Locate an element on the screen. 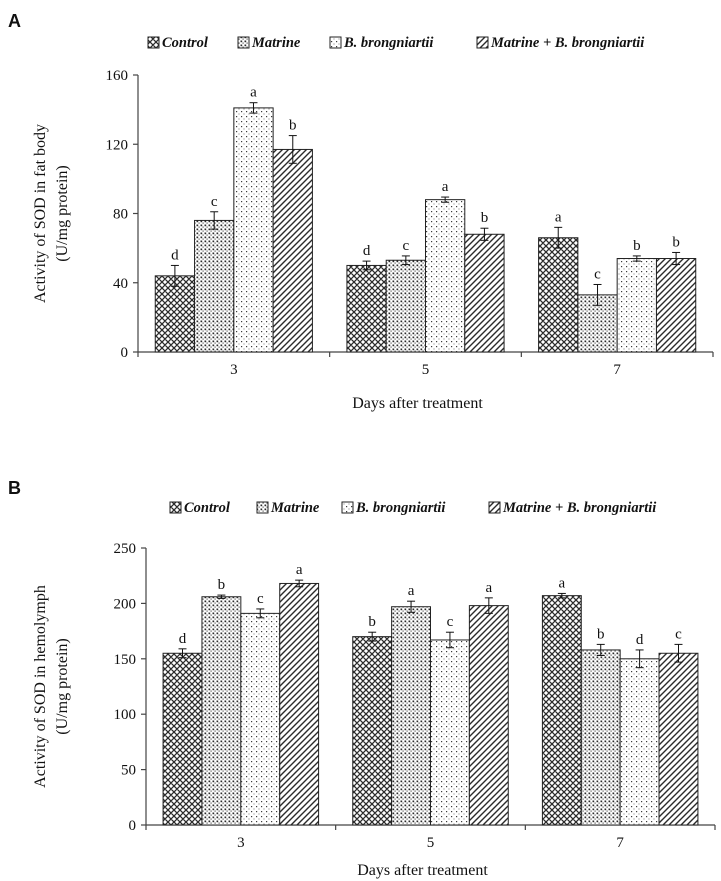  y-tick-label: 80 is located at coordinates (120, 215).